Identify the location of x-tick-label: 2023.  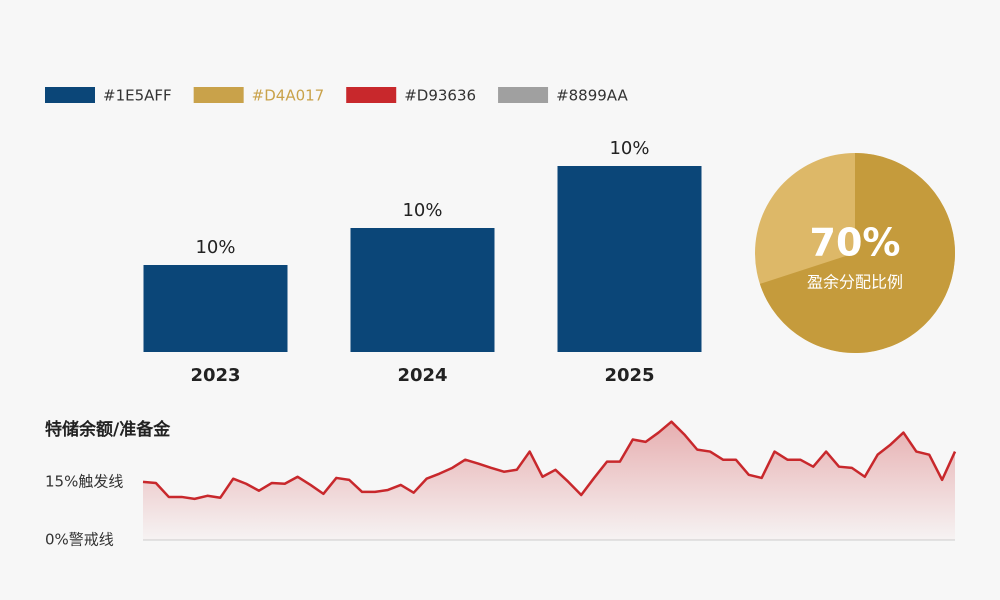
(215, 375).